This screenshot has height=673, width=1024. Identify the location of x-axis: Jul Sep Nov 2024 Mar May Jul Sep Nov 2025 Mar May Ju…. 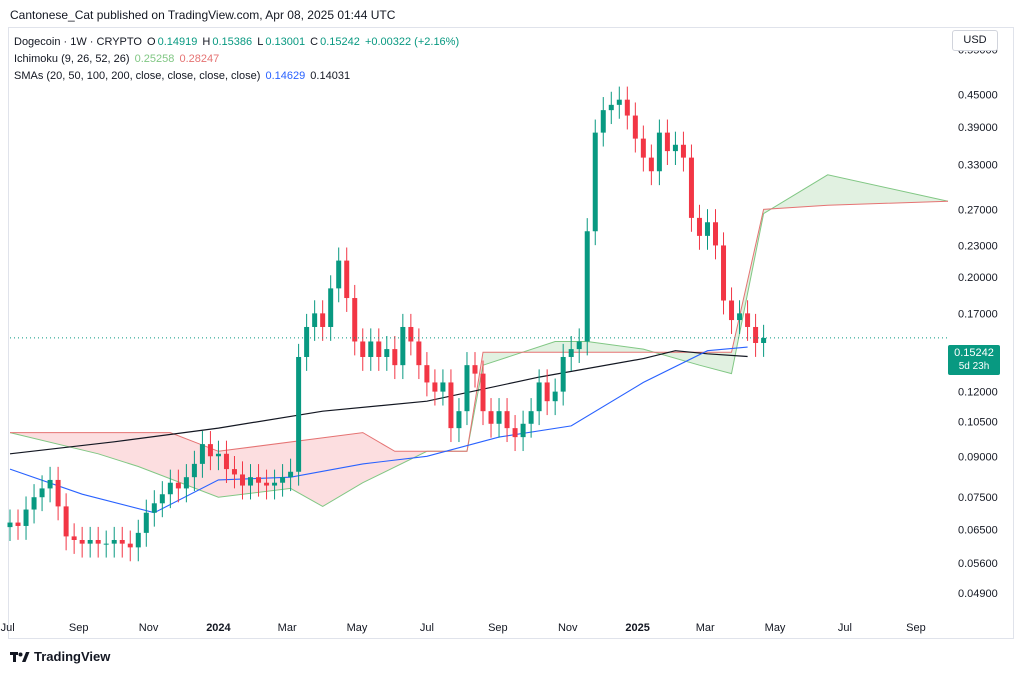
(463, 628).